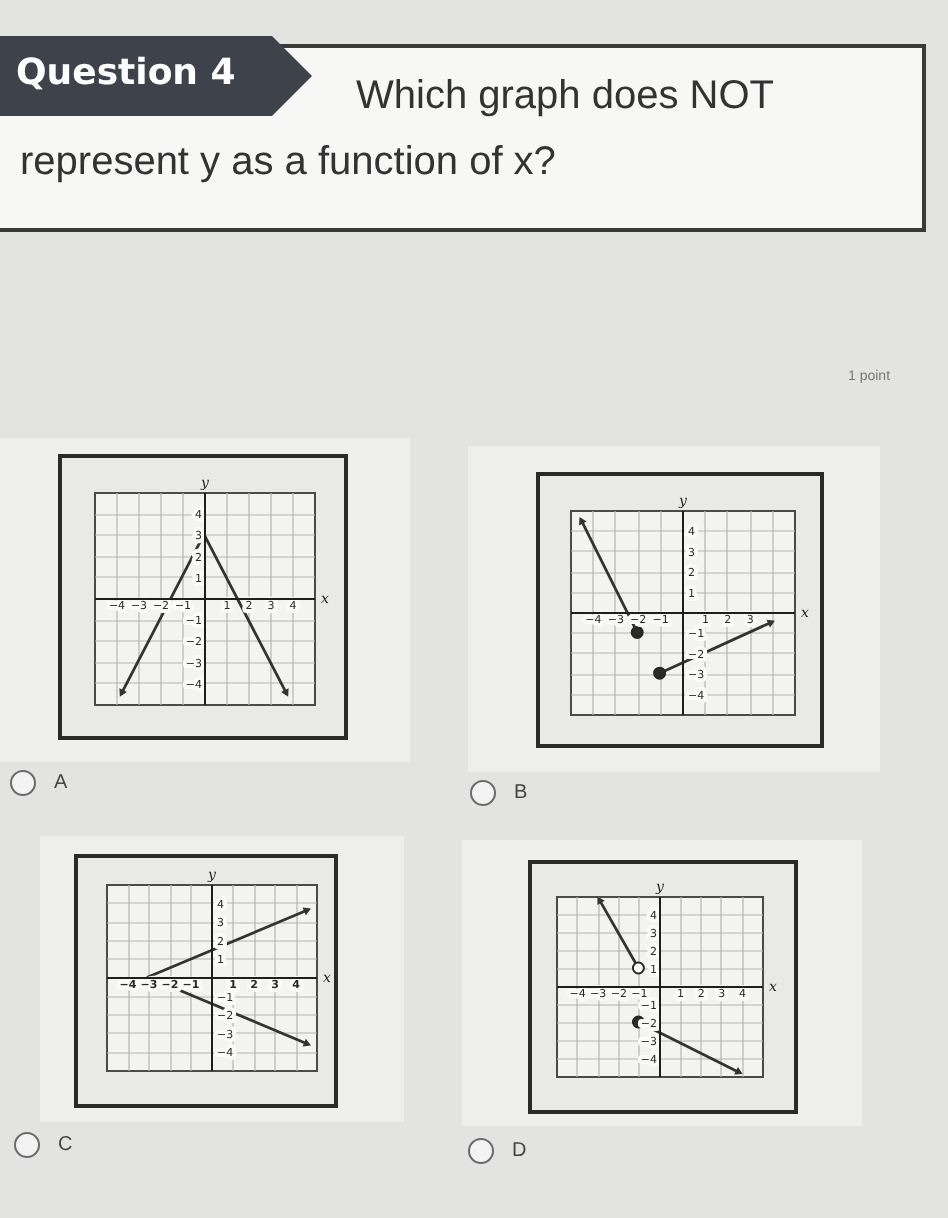 The height and width of the screenshot is (1218, 948). I want to click on text: D, so click(519, 1152).